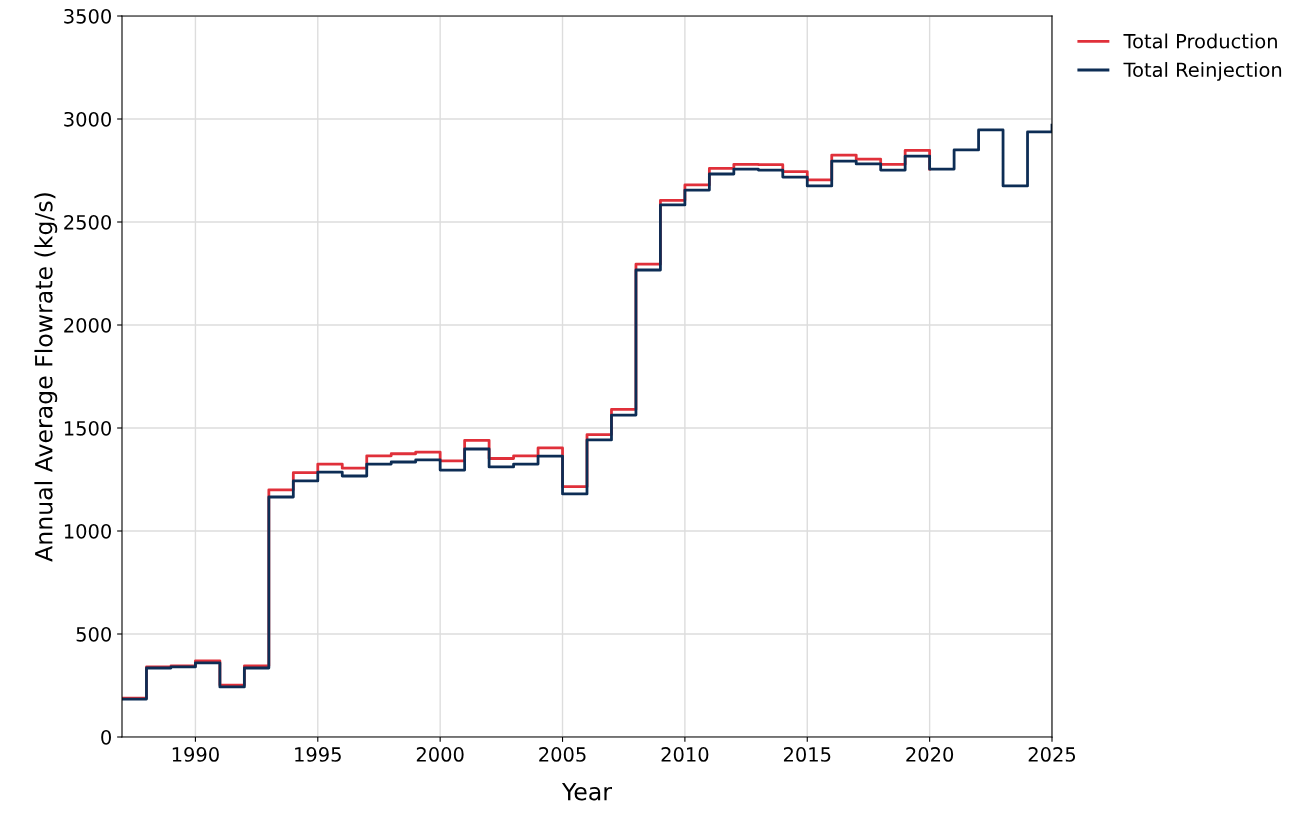 The image size is (1312, 818). I want to click on legend-label: Total Reinjection, so click(1202, 71).